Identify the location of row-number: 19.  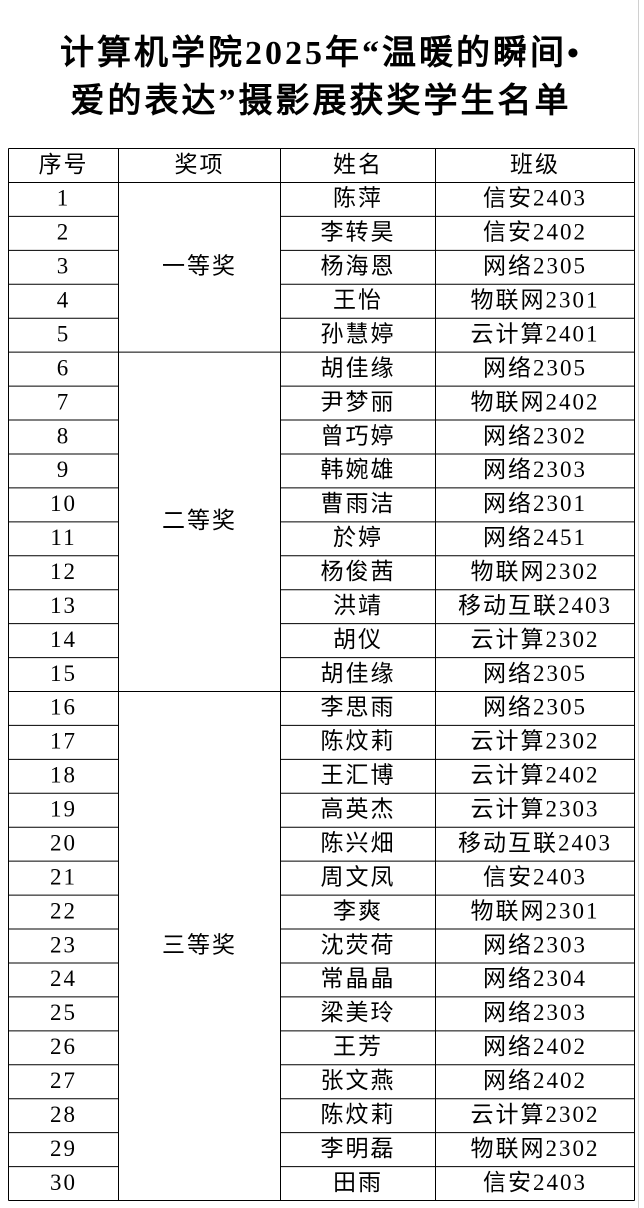
(63, 809).